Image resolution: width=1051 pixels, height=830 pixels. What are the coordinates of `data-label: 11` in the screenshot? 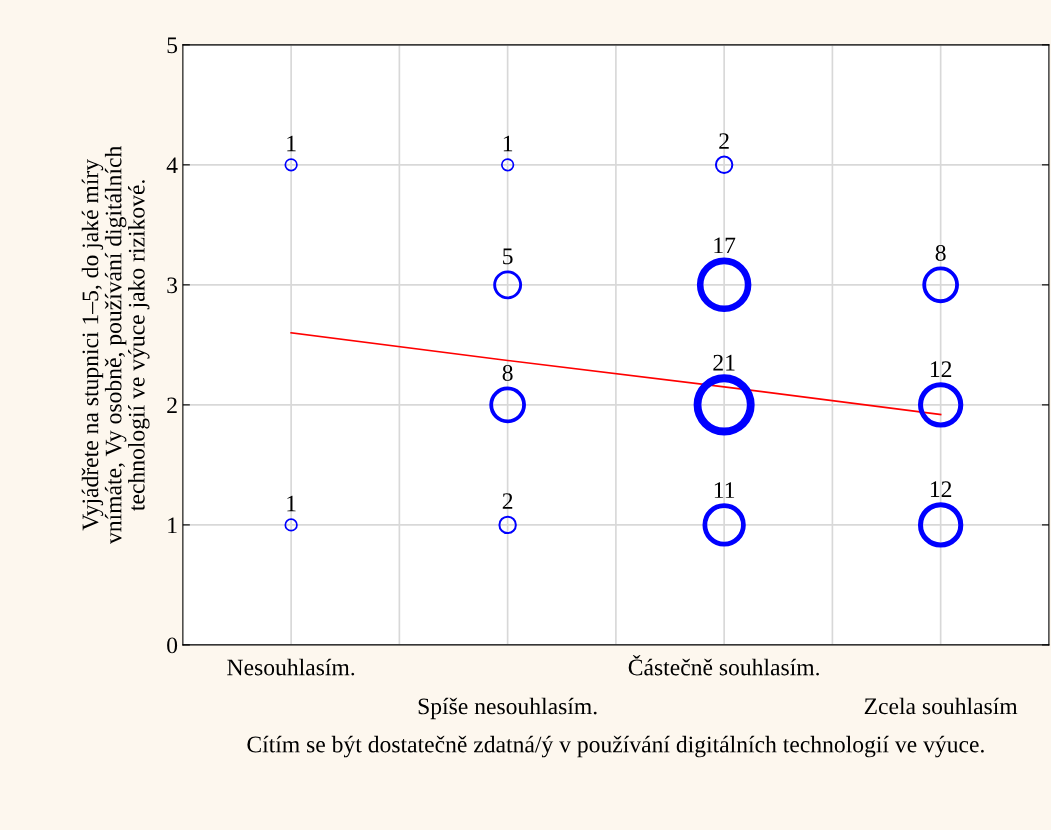 It's located at (724, 490).